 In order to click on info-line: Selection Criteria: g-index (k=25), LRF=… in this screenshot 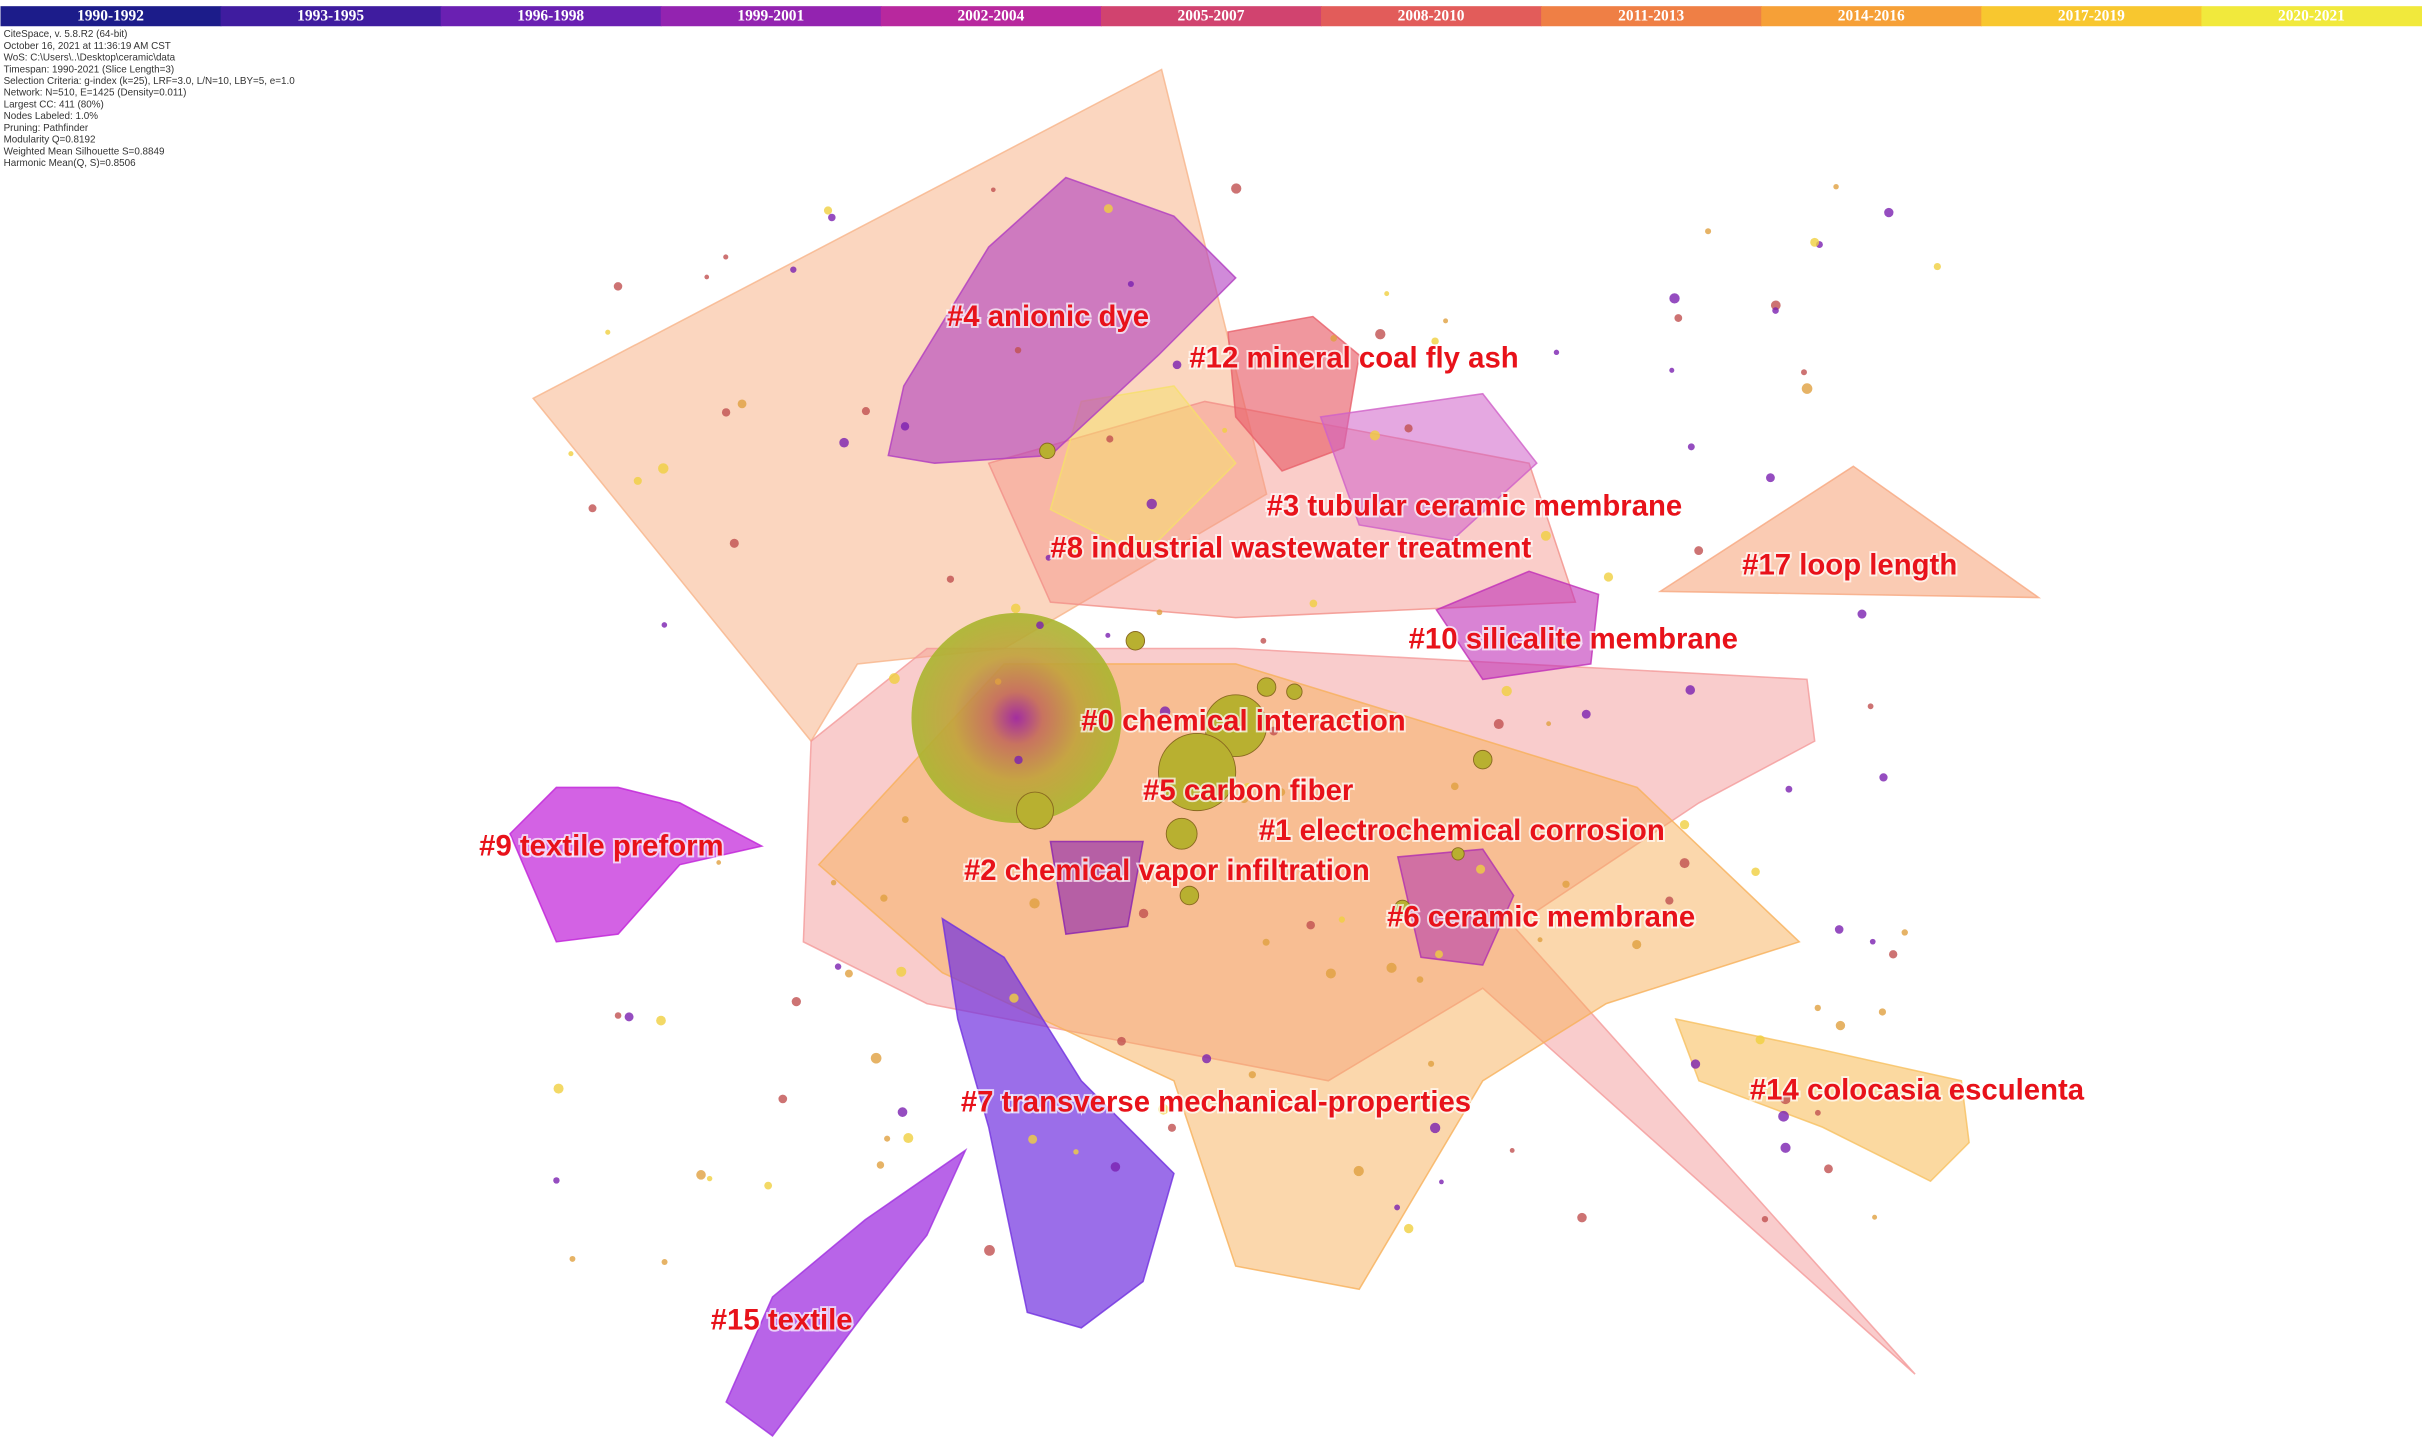, I will do `click(150, 81)`.